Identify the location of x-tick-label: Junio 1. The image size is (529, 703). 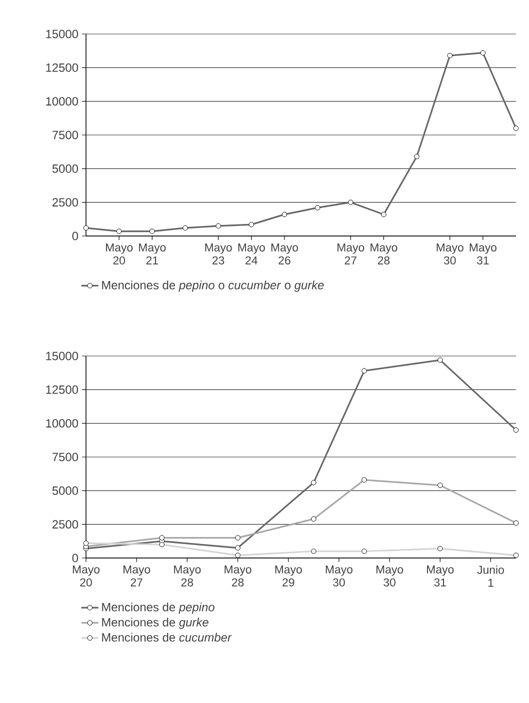
(490, 576).